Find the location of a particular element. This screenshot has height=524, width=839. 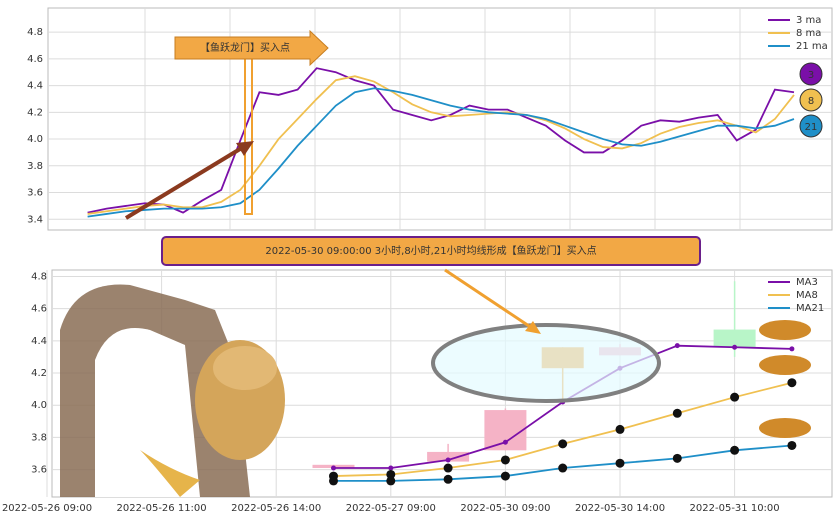

y-tick-label: 3.4 is located at coordinates (35, 219).